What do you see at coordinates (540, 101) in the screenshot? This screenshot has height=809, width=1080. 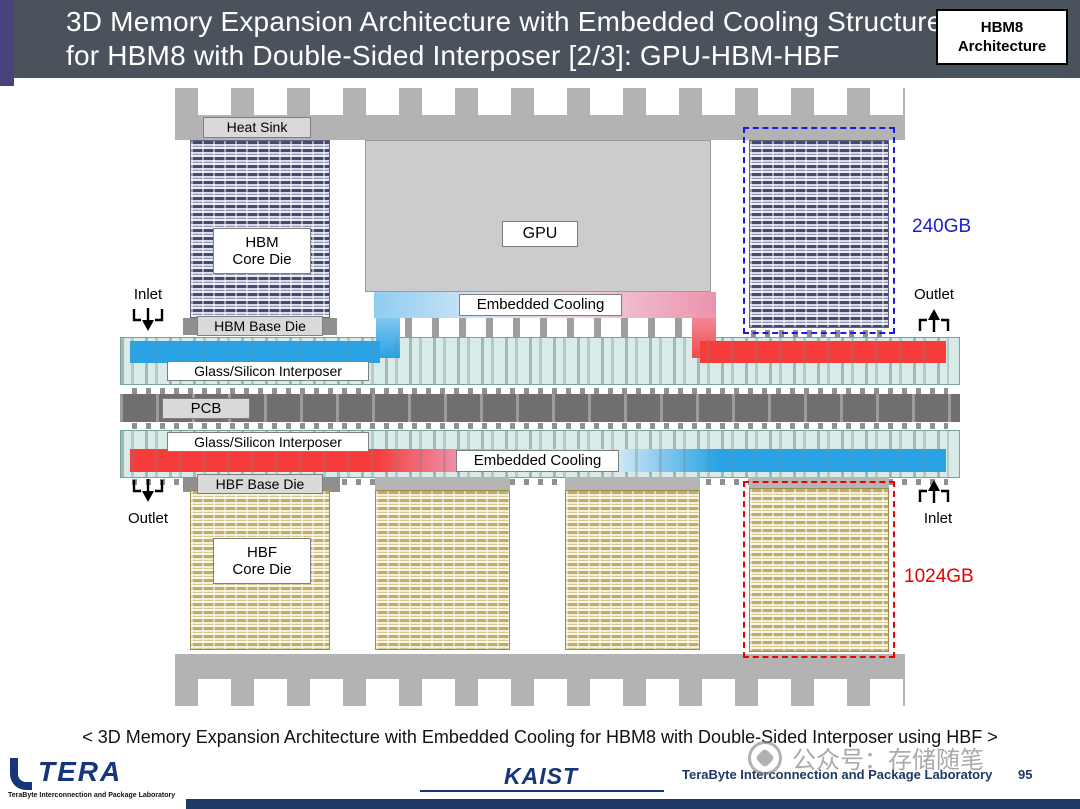 I see `heat-sink-top-fins` at bounding box center [540, 101].